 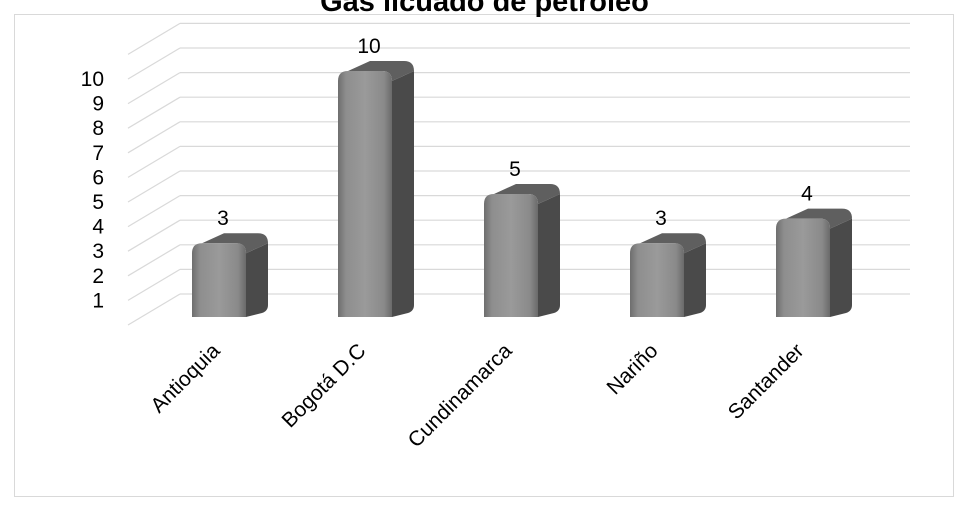 I want to click on y-tick-label: 8, so click(x=98, y=128).